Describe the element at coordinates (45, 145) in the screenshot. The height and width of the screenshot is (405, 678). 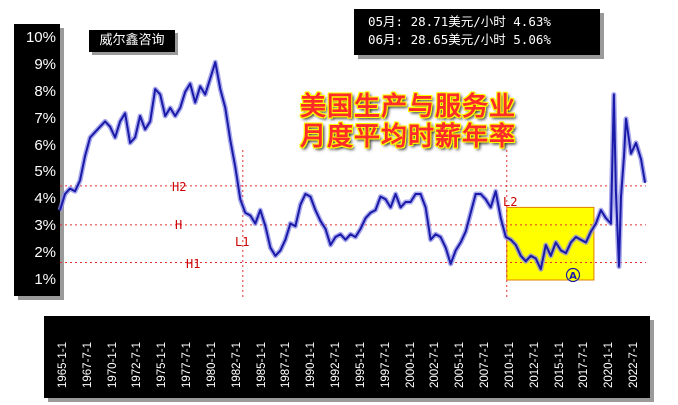
I see `y-tick-label: 6%` at that location.